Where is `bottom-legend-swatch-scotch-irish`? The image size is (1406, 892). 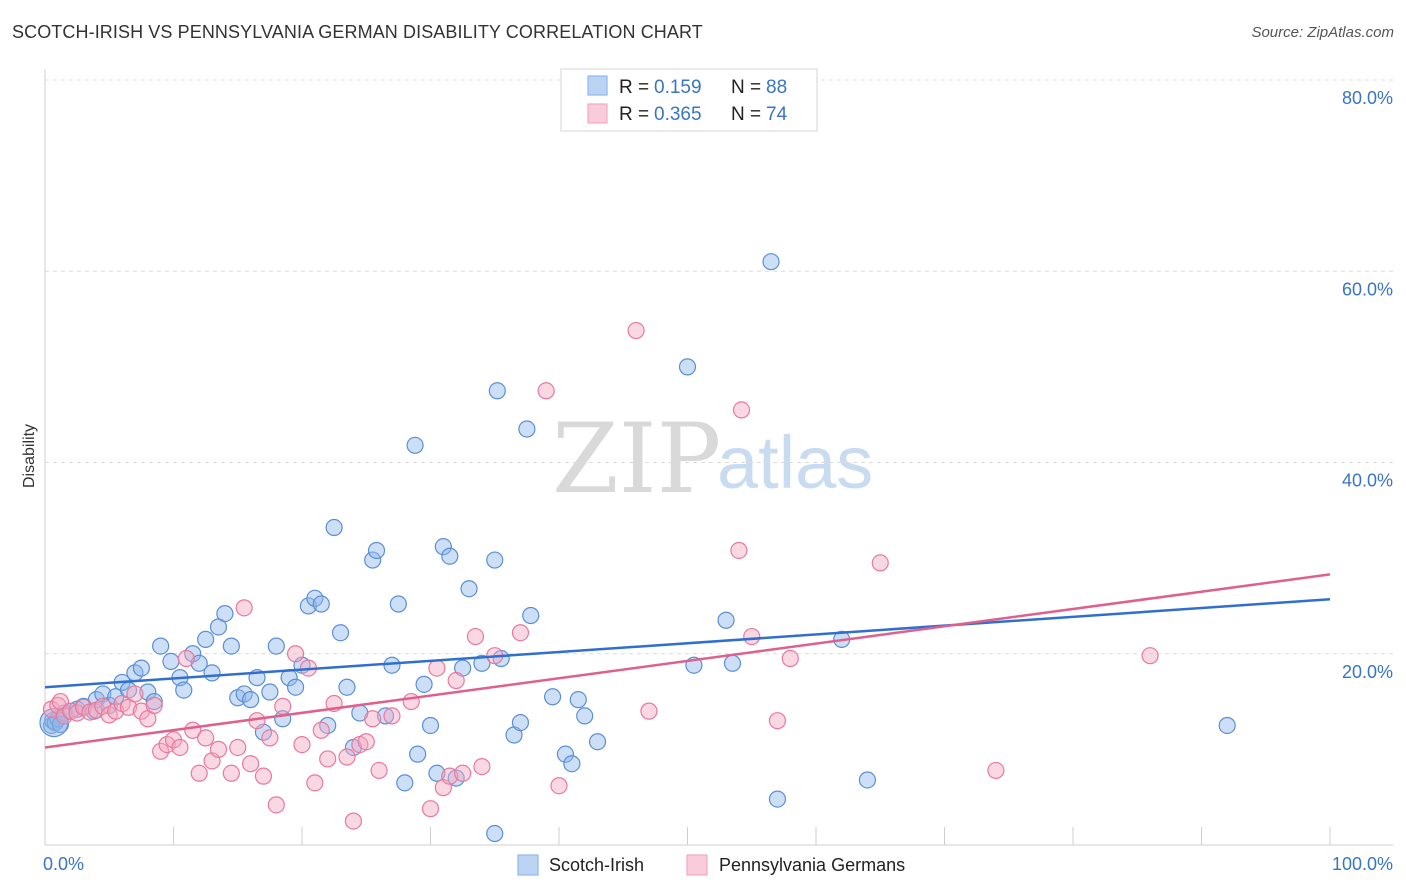 bottom-legend-swatch-scotch-irish is located at coordinates (528, 865).